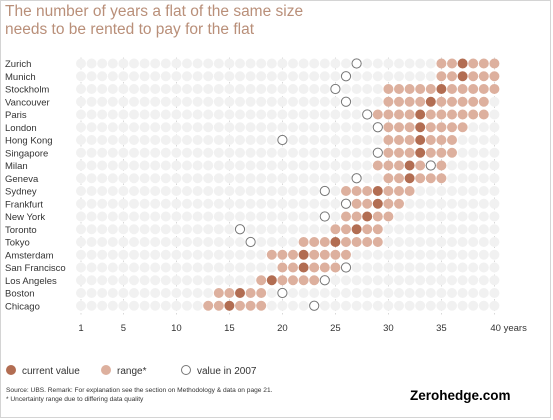 This screenshot has width=553, height=420. What do you see at coordinates (35, 268) in the screenshot?
I see `city-label: San Francisco` at bounding box center [35, 268].